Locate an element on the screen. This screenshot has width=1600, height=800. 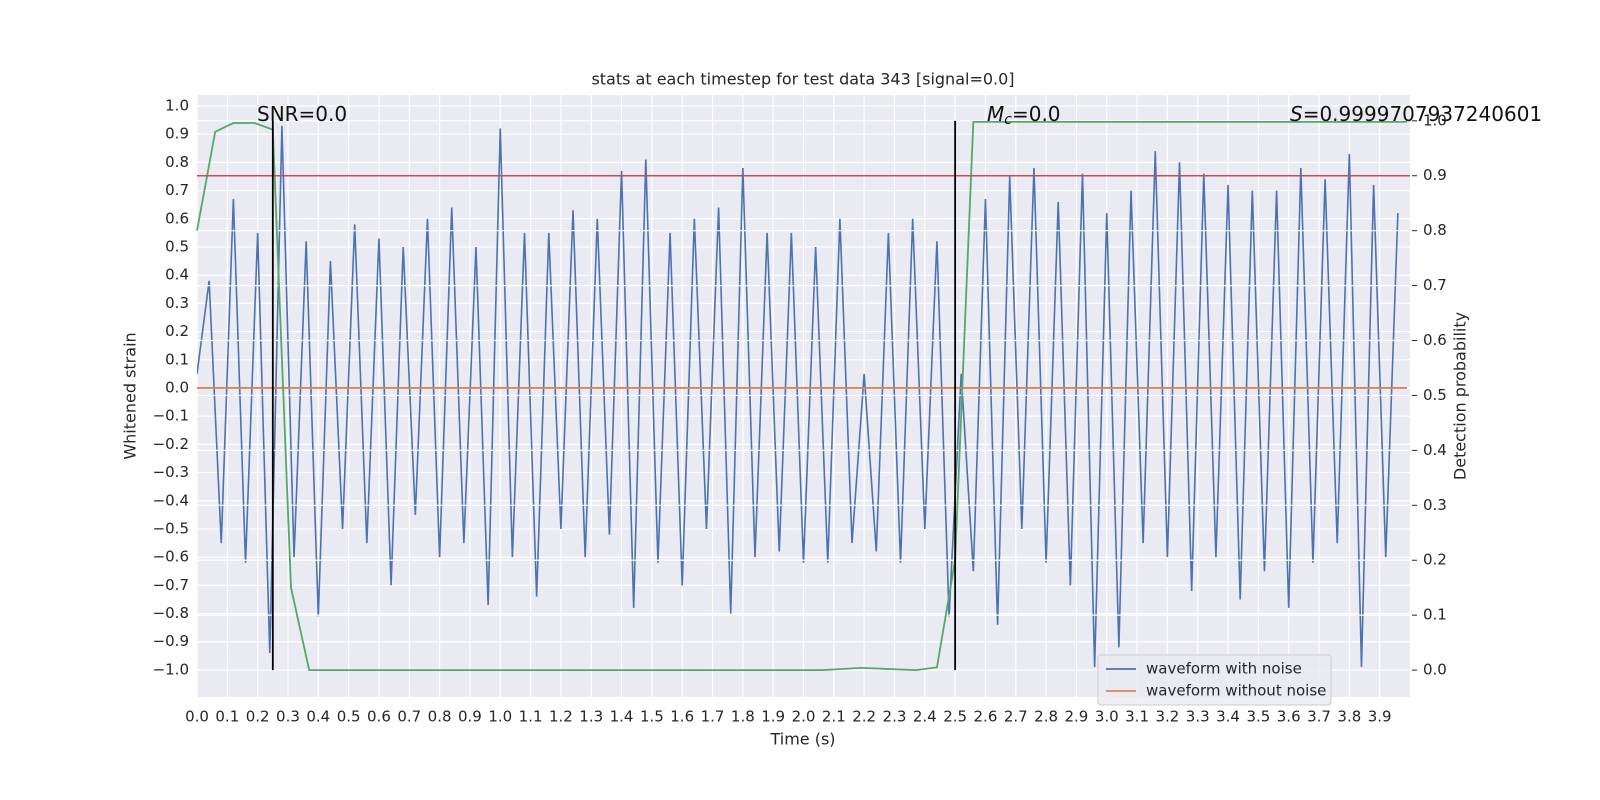
x-tick-label: 0.4 is located at coordinates (318, 717).